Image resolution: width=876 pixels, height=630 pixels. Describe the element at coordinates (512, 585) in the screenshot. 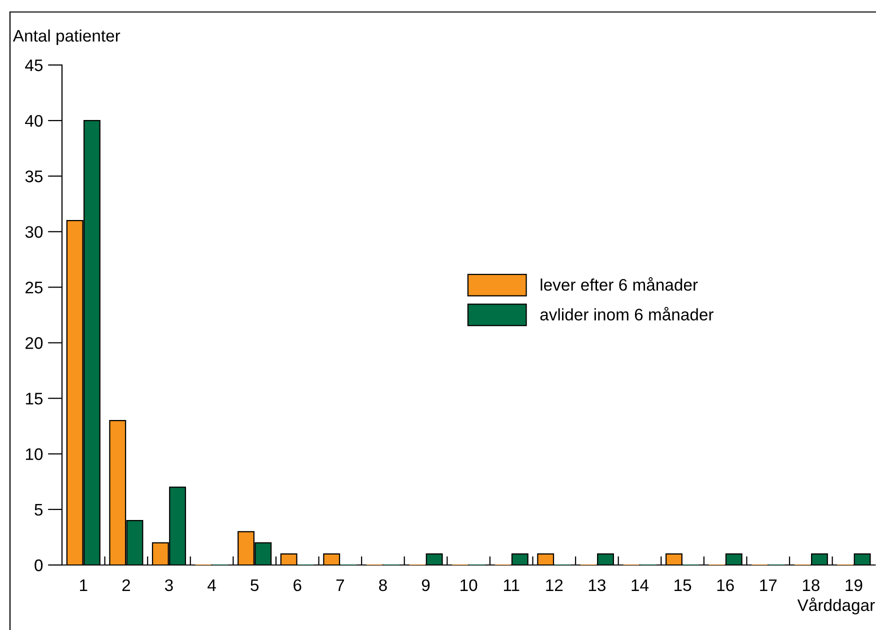

I see `x-tick-label: 11` at that location.